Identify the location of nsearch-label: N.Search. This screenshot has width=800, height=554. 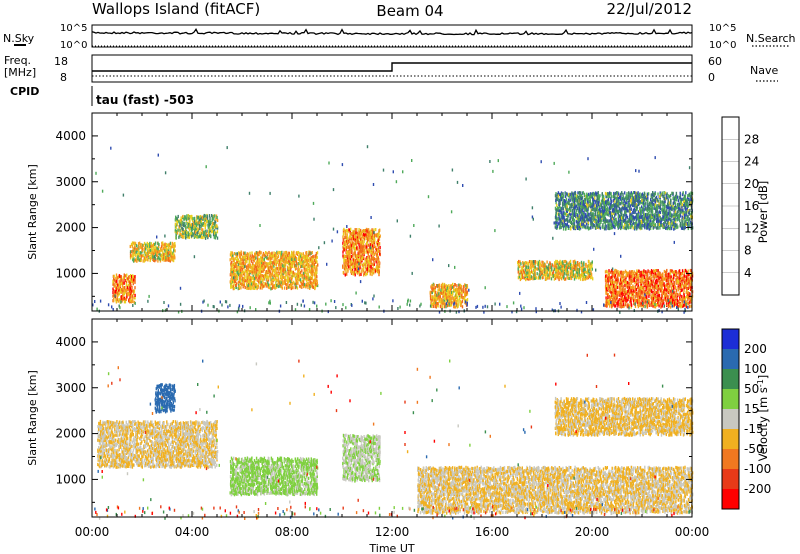
(771, 38).